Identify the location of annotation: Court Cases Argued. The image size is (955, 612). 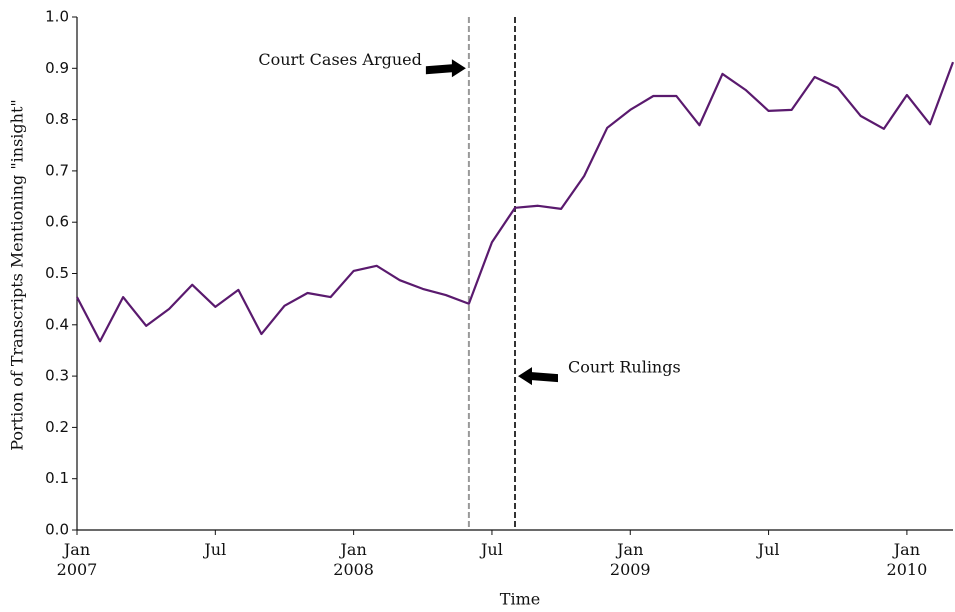
(340, 59).